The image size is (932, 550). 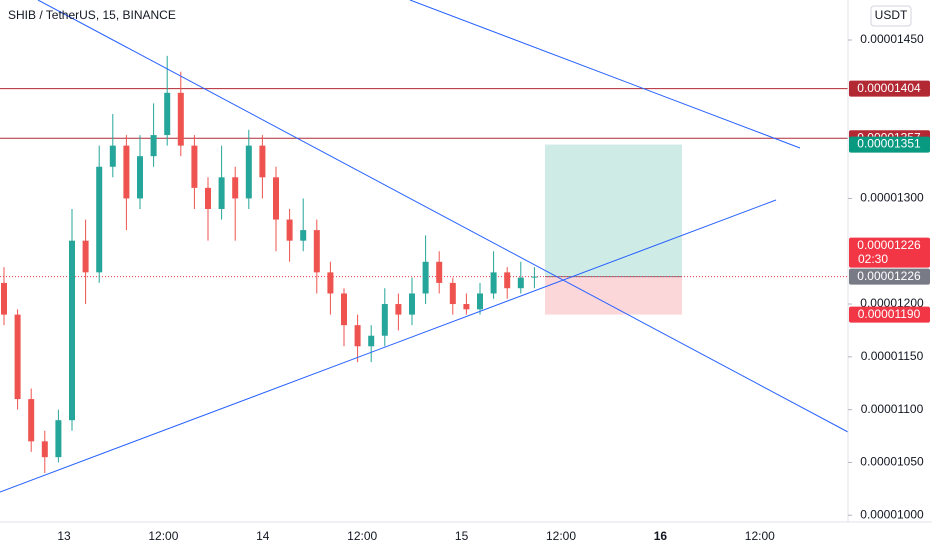 What do you see at coordinates (263, 536) in the screenshot?
I see `x-tick-label: 14` at bounding box center [263, 536].